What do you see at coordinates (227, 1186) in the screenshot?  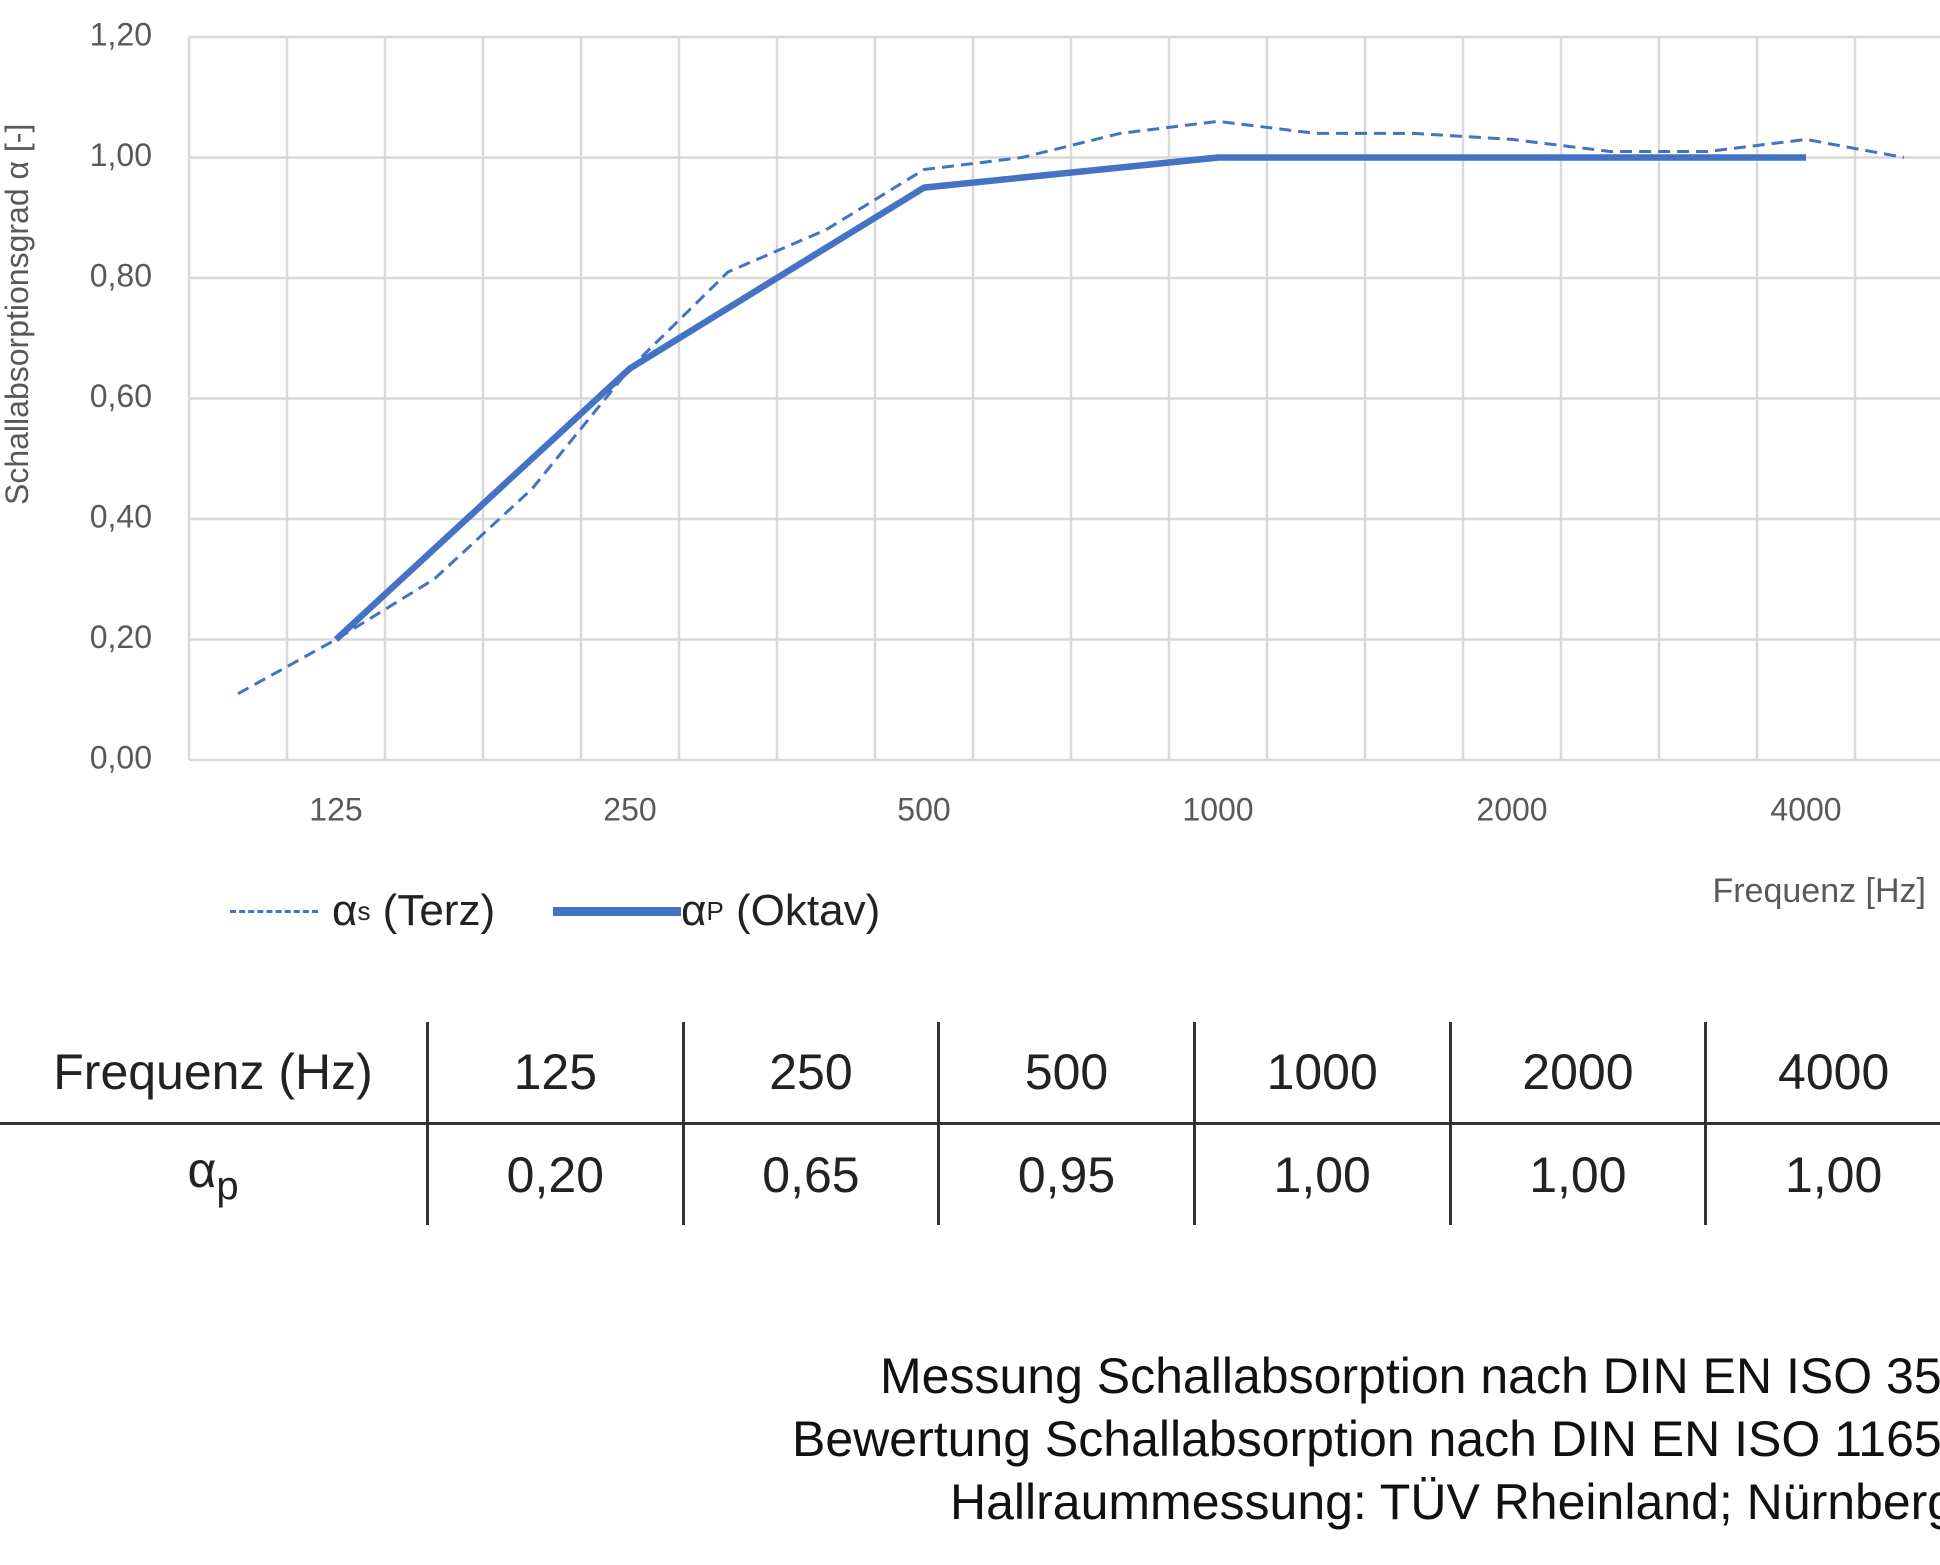 I see `row-label-sub: p` at bounding box center [227, 1186].